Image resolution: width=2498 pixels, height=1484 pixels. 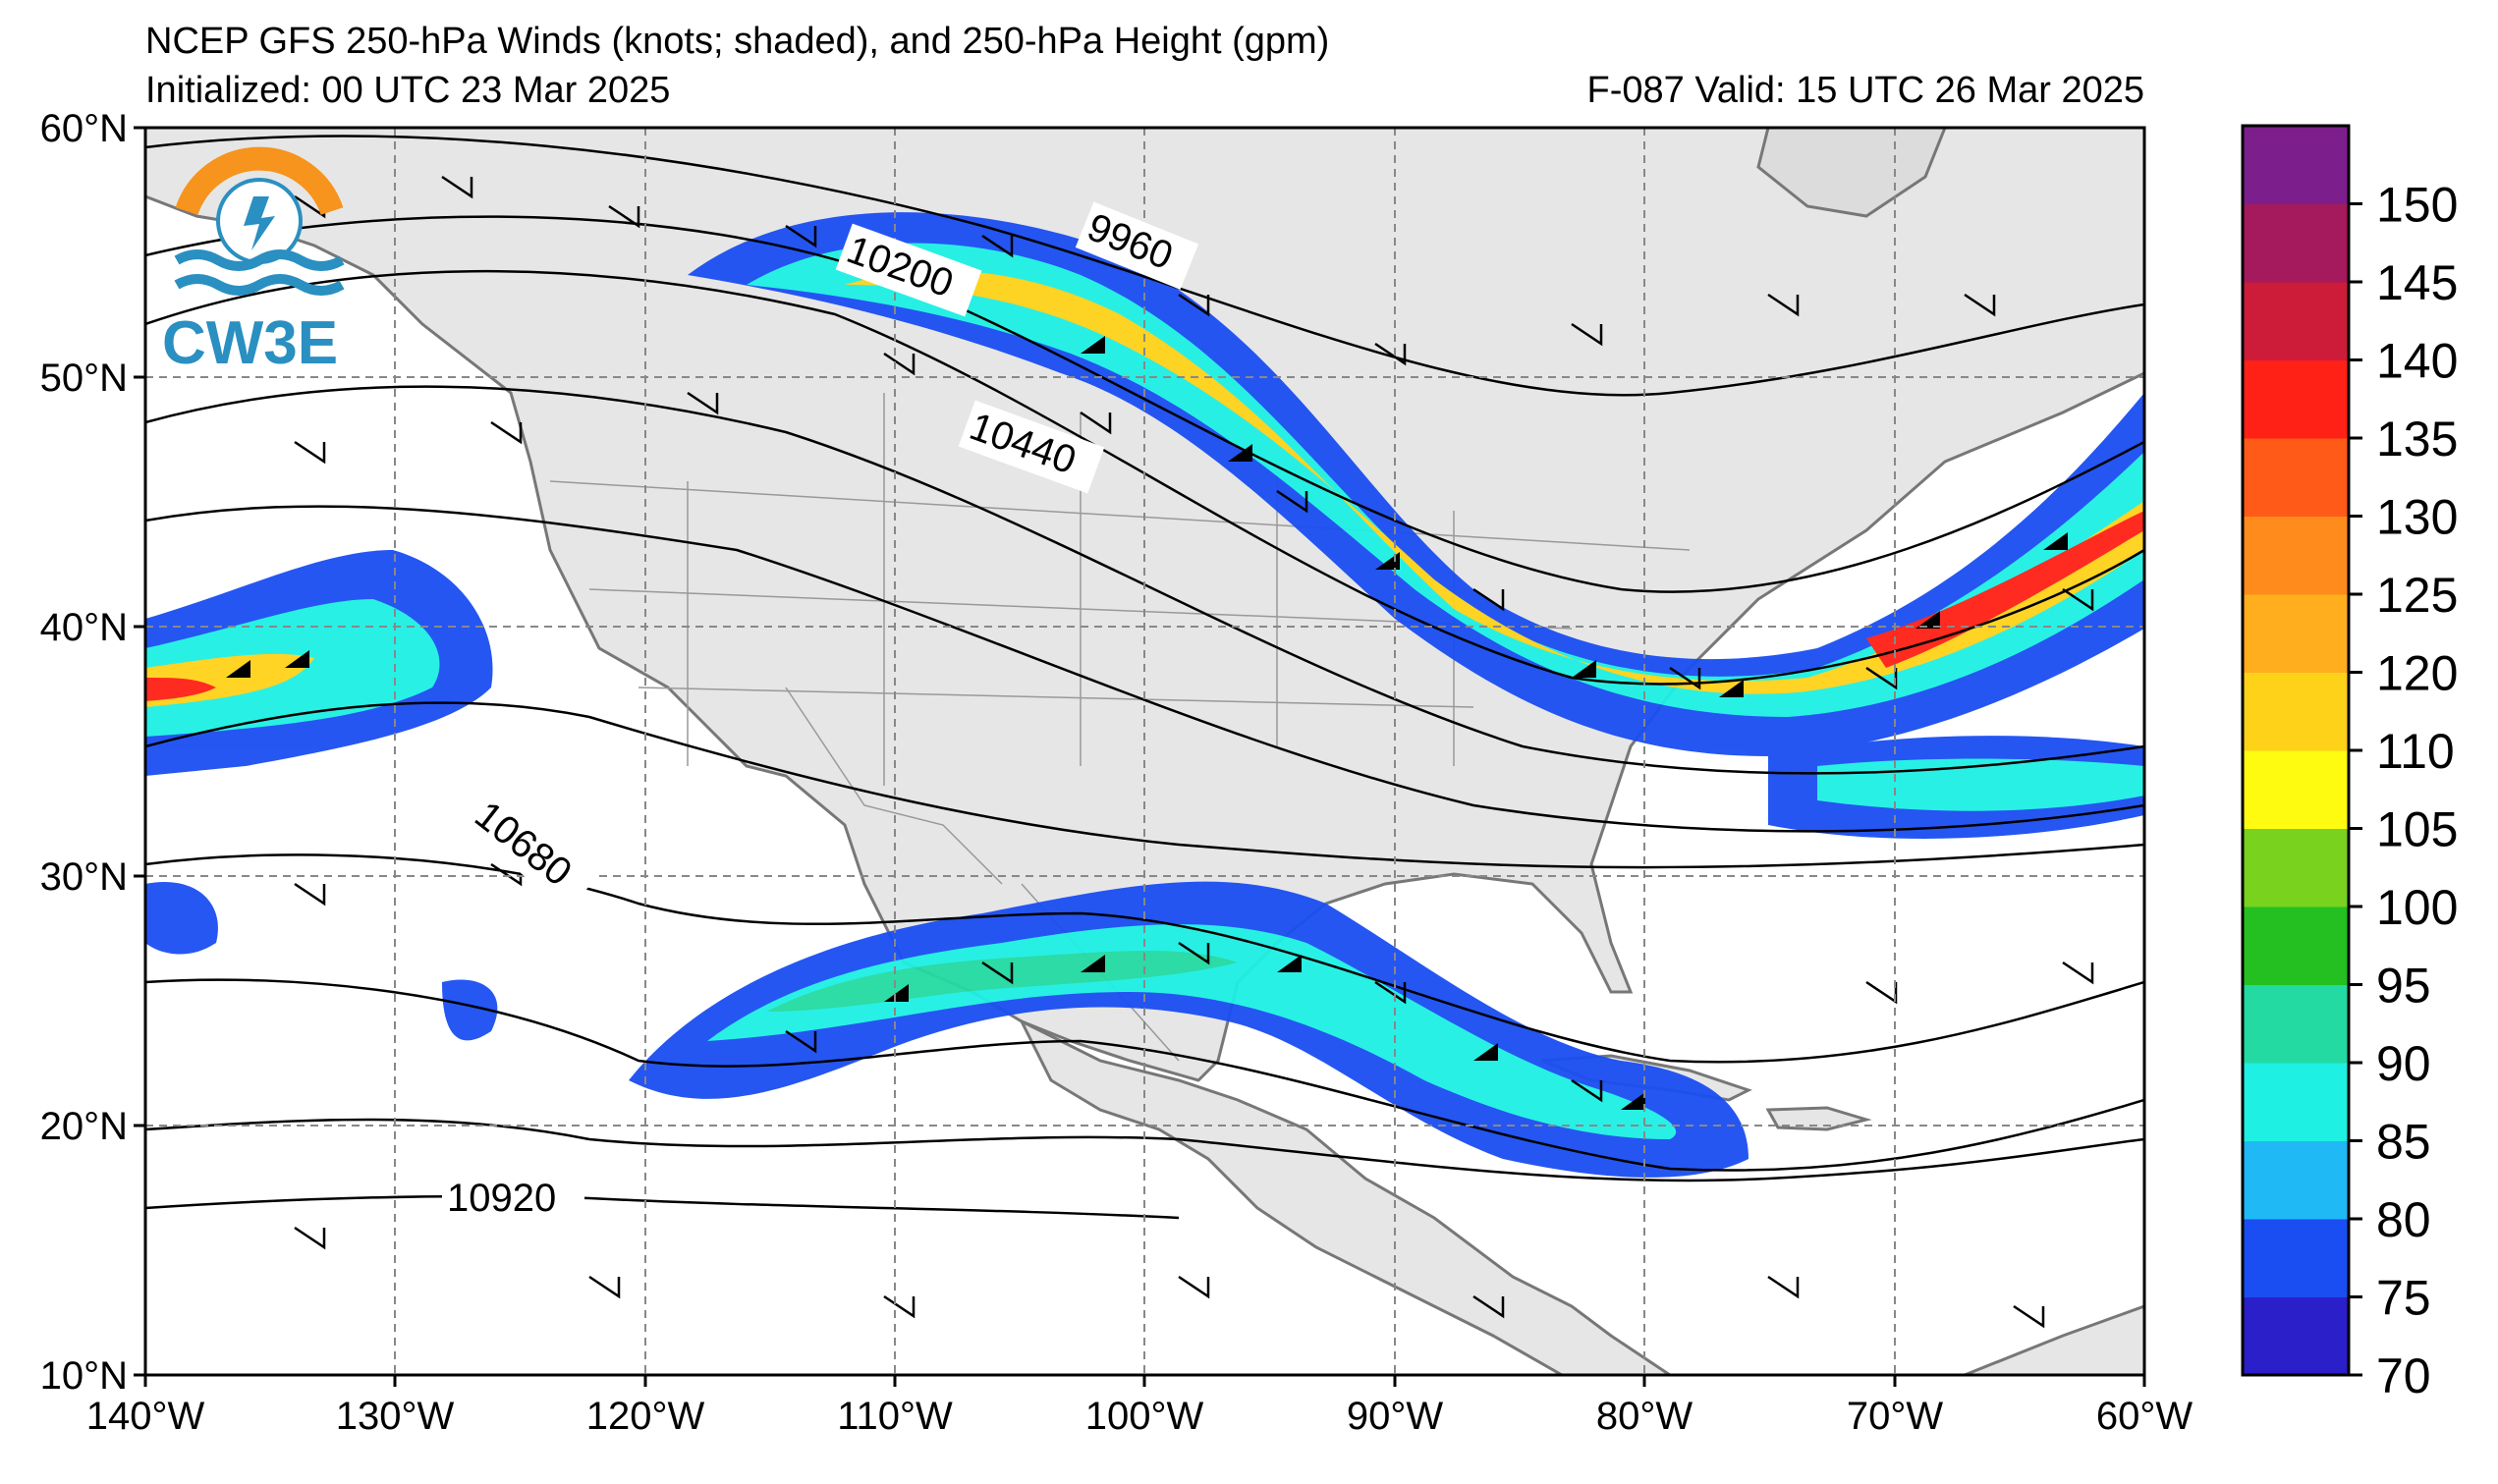 What do you see at coordinates (2417, 517) in the screenshot?
I see `colorbar-label: 130` at bounding box center [2417, 517].